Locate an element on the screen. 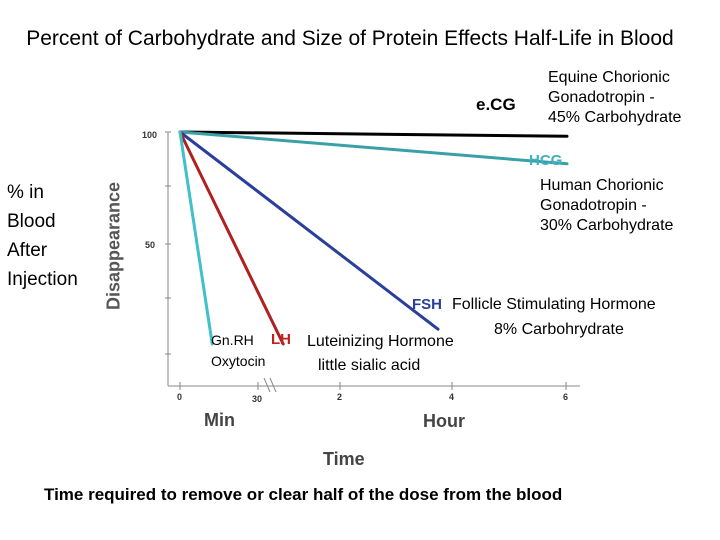 The image size is (720, 540). annotation-fsh-line-1: Follicle Stimulating Hormone is located at coordinates (554, 304).